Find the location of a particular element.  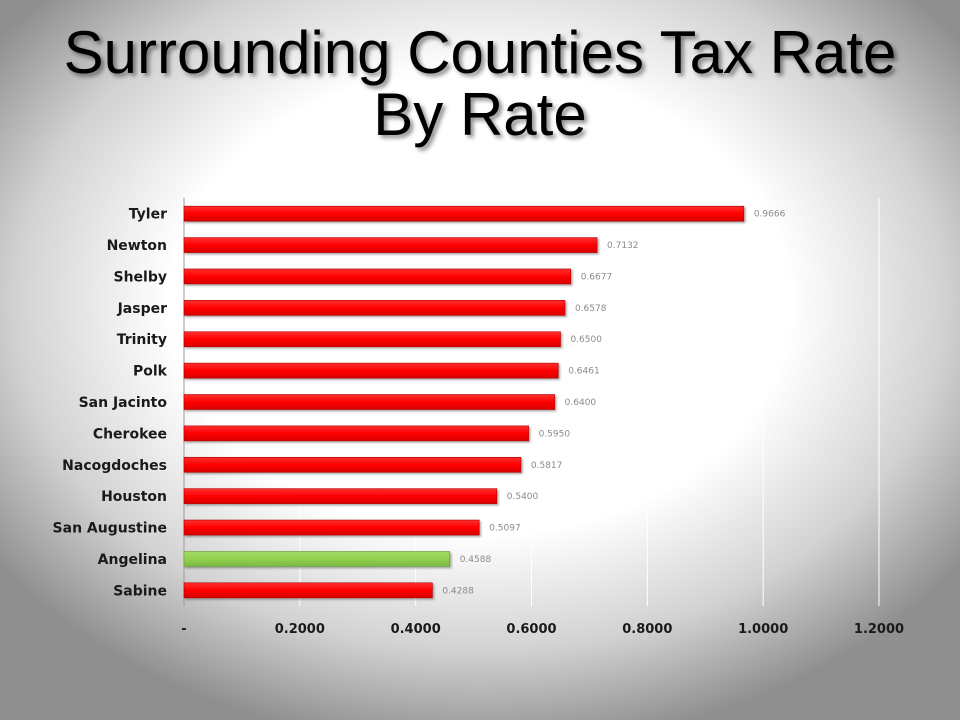

x-tick-label: 0.2000 is located at coordinates (300, 629).